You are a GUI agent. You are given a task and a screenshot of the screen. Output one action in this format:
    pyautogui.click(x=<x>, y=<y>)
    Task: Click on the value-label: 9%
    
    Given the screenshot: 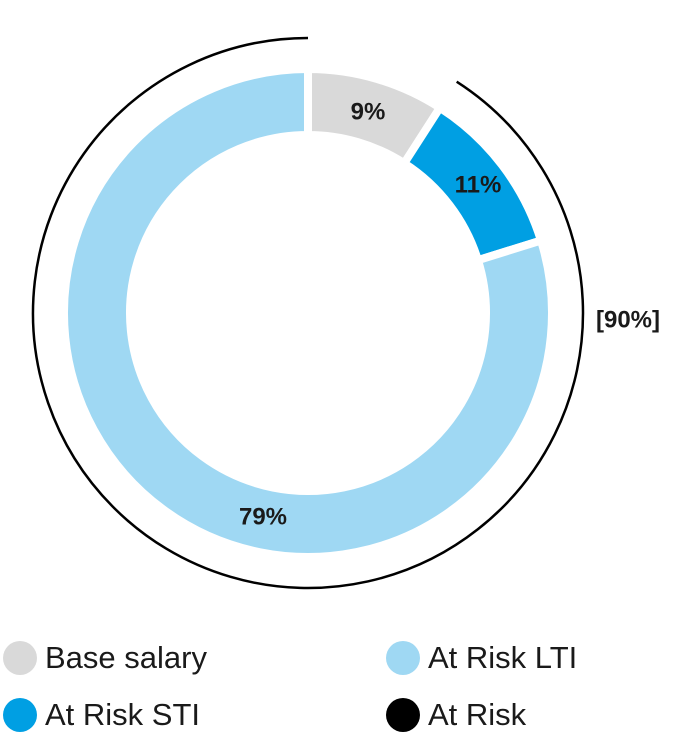 What is the action you would take?
    pyautogui.click(x=368, y=111)
    